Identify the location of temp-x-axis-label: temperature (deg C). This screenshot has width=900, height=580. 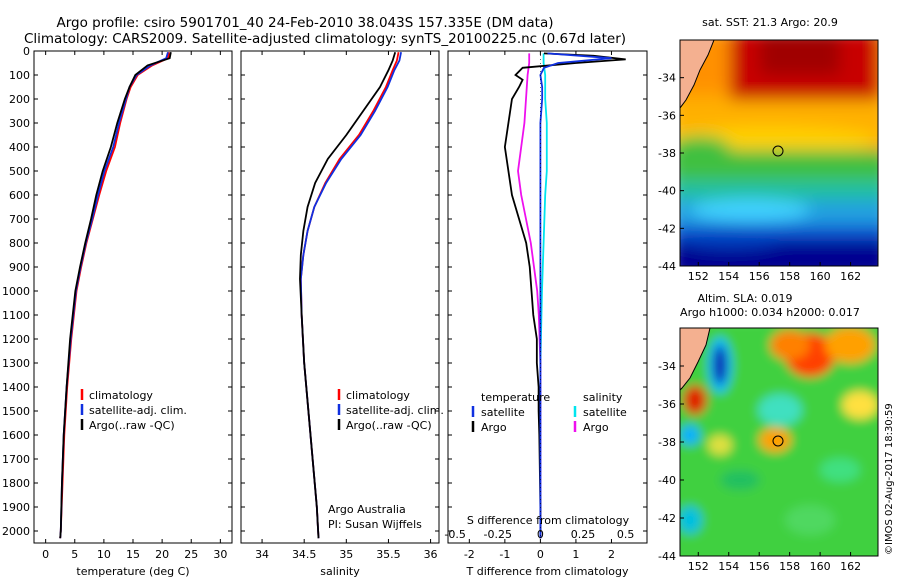
(132, 571).